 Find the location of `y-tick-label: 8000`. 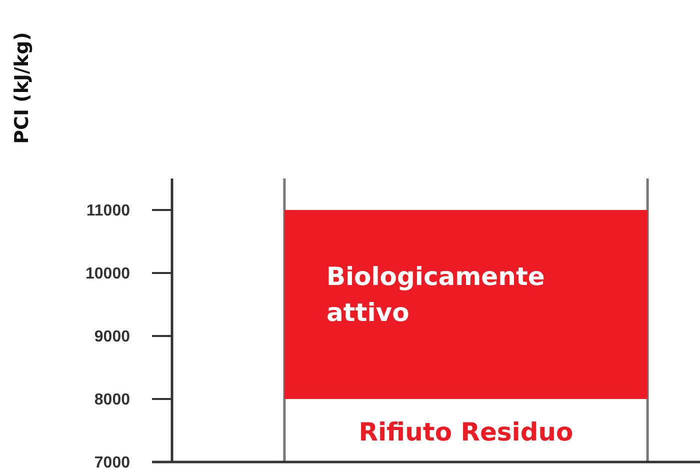

y-tick-label: 8000 is located at coordinates (112, 400).